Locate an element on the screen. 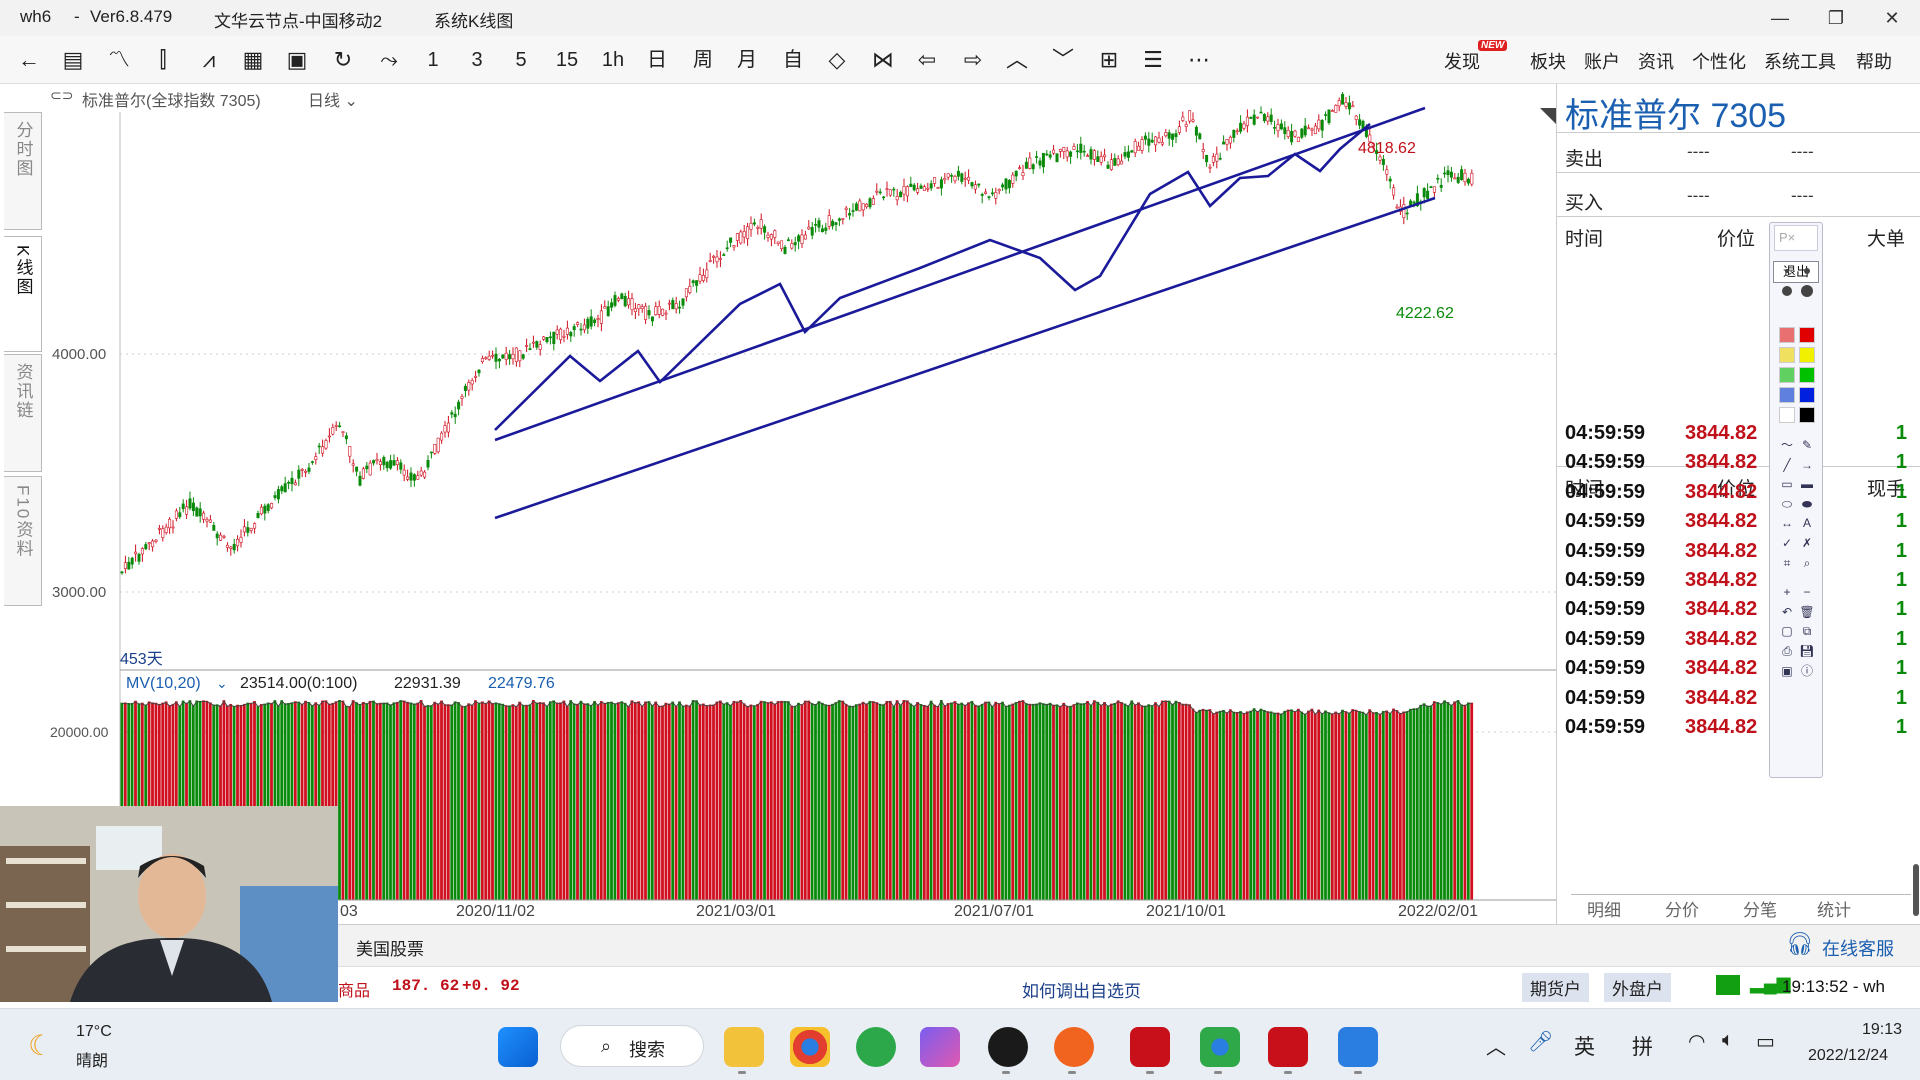 Image resolution: width=1920 pixels, height=1080 pixels. line-tool-icon: ╱ is located at coordinates (1787, 464).